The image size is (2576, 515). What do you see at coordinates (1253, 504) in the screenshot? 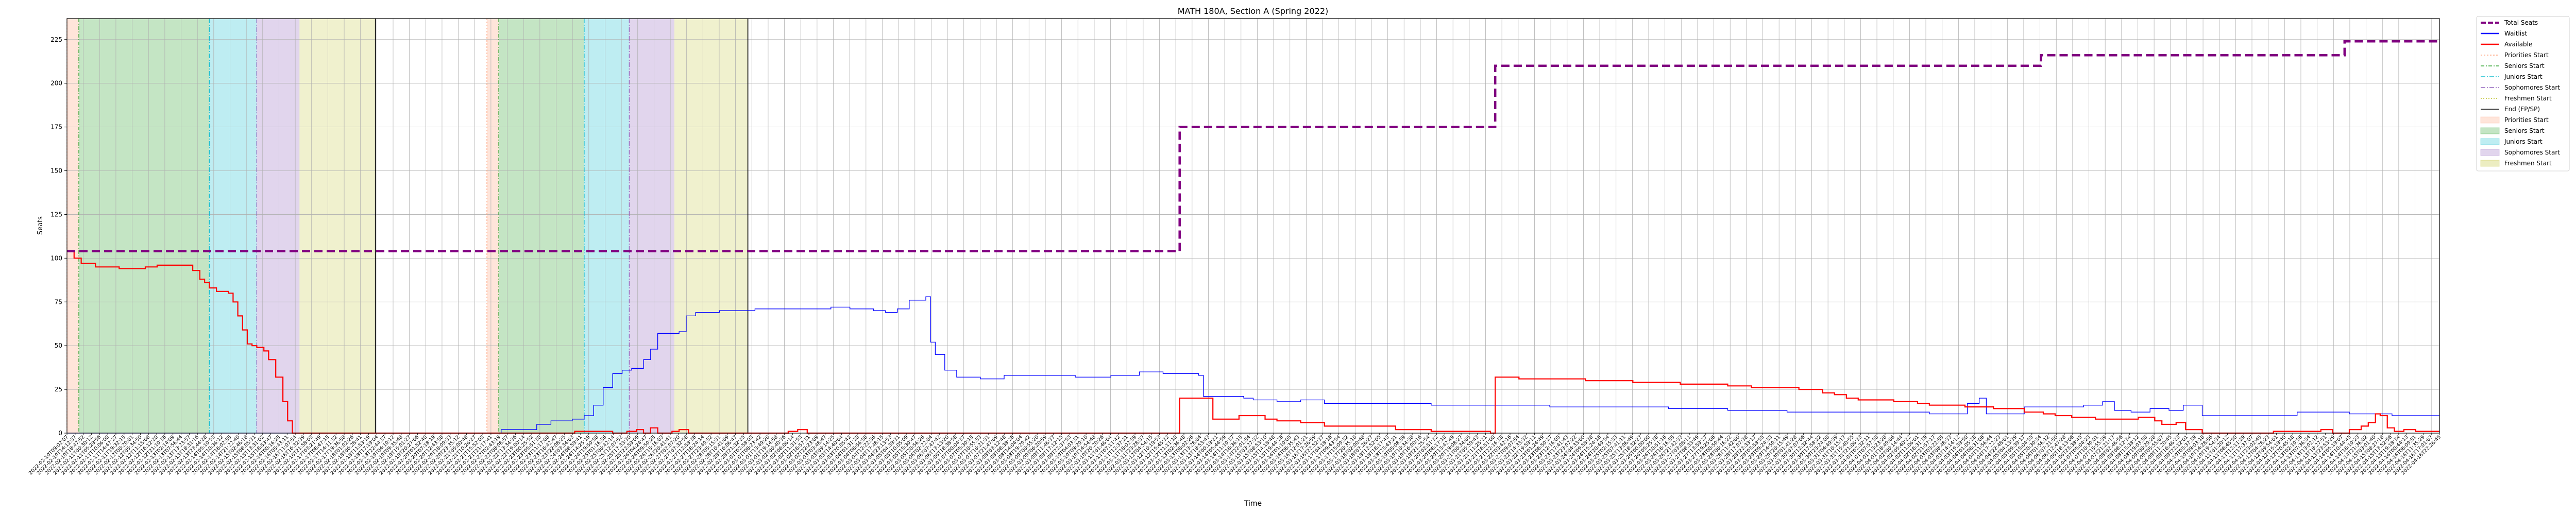
I see `x-axis-label: Time` at bounding box center [1253, 504].